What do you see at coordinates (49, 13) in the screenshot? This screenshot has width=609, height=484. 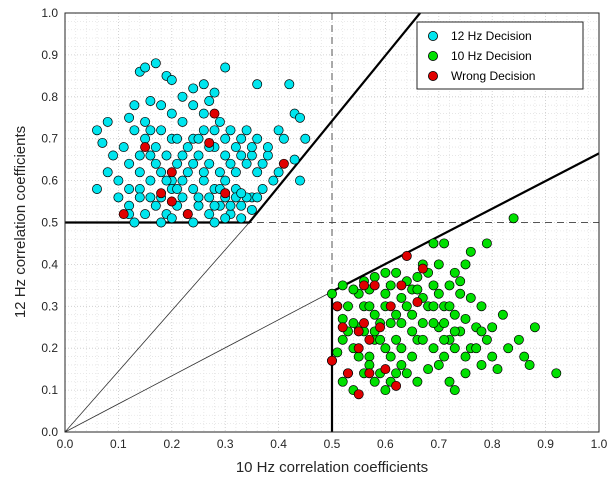 I see `y-tick-label: 1.0` at bounding box center [49, 13].